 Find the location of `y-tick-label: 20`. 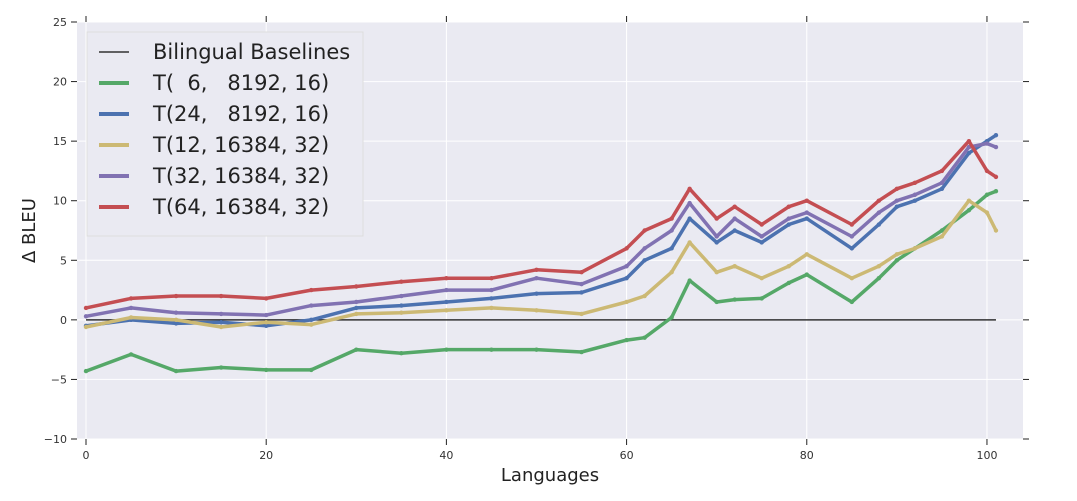

y-tick-label: 20 is located at coordinates (60, 82).